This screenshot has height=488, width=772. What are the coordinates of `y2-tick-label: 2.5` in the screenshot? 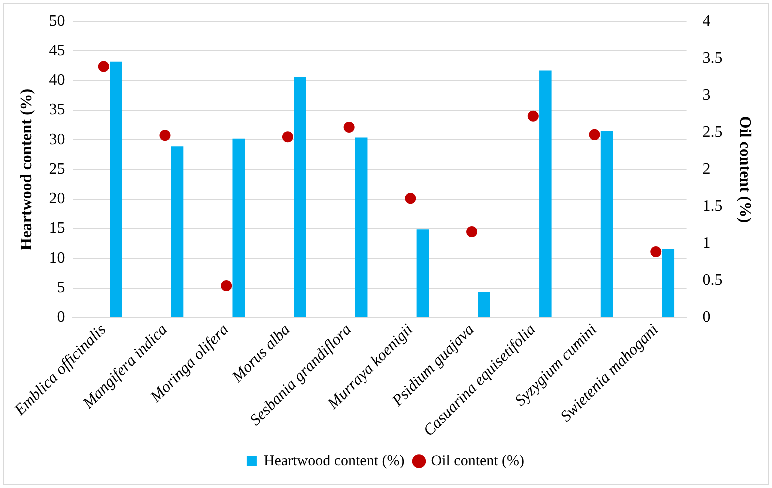 It's located at (712, 132).